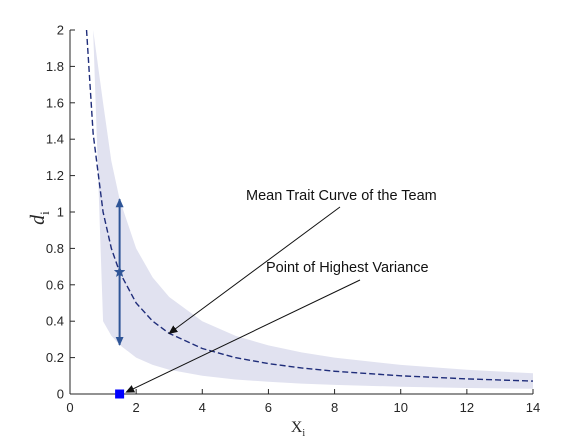  Describe the element at coordinates (119, 271) in the screenshot. I see `mean-star-marker` at that location.